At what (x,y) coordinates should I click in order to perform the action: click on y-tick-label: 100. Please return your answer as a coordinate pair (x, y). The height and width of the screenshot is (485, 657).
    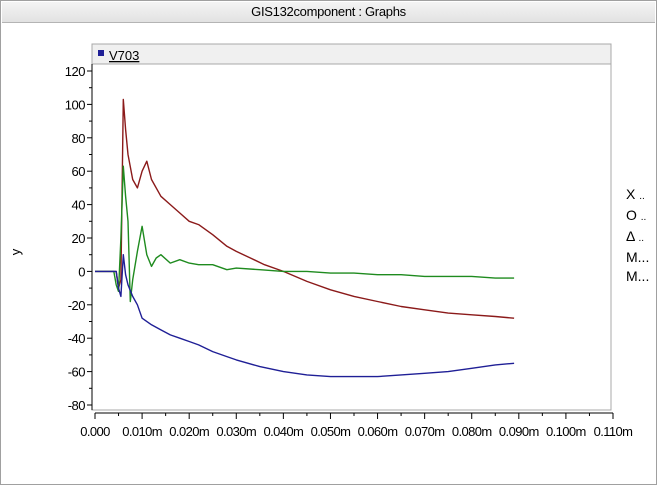
    Looking at the image, I should click on (75, 104).